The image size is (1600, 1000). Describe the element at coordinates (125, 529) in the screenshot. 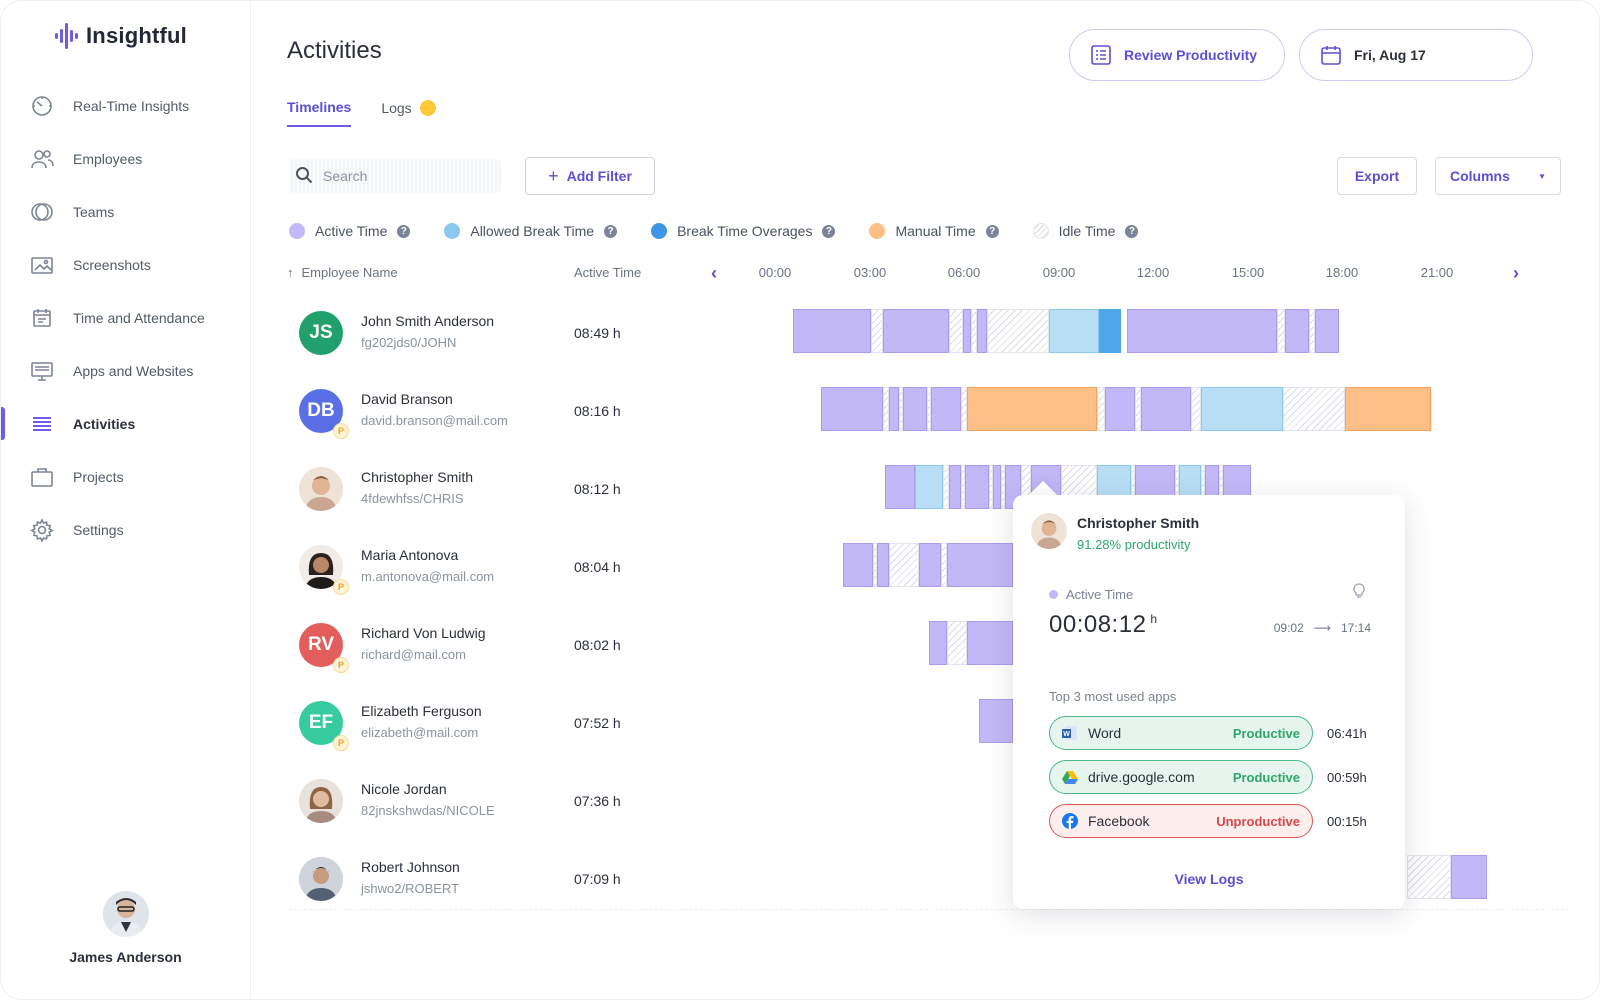

I see `sidebar-item-settings: Settings` at that location.